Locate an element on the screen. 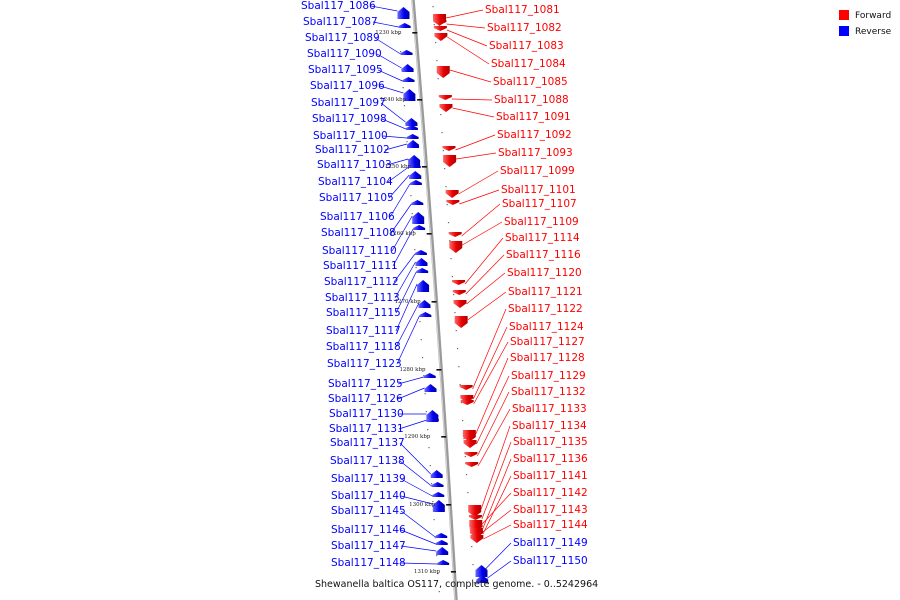 The height and width of the screenshot is (600, 900). forward-gene-label: Sbal117_1083 is located at coordinates (526, 46).